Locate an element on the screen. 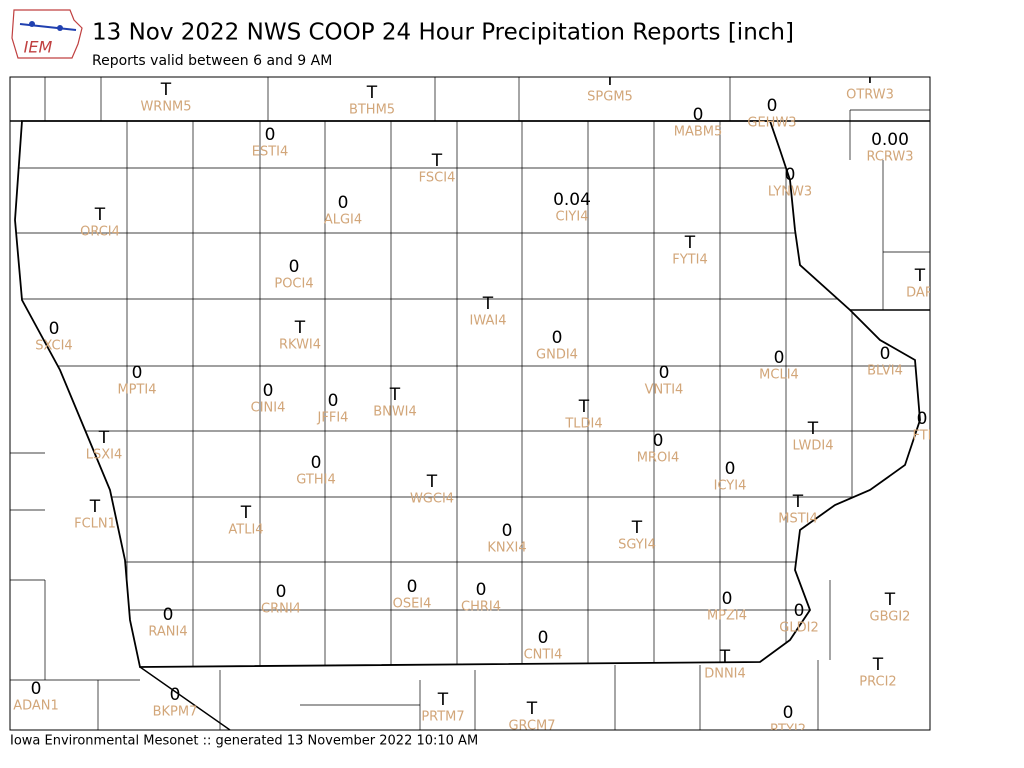 The image size is (1024, 768). station-id: CHRI4 is located at coordinates (481, 607).